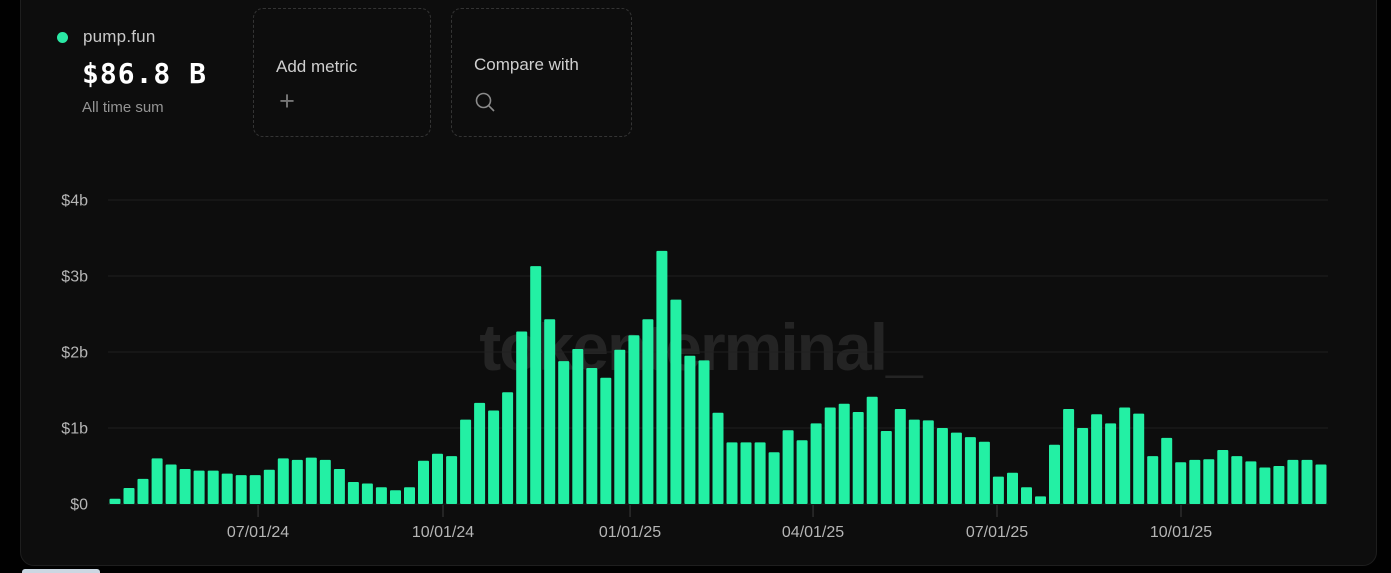 The width and height of the screenshot is (1391, 573). Describe the element at coordinates (119, 36) in the screenshot. I see `series-name: pump.fun` at that location.